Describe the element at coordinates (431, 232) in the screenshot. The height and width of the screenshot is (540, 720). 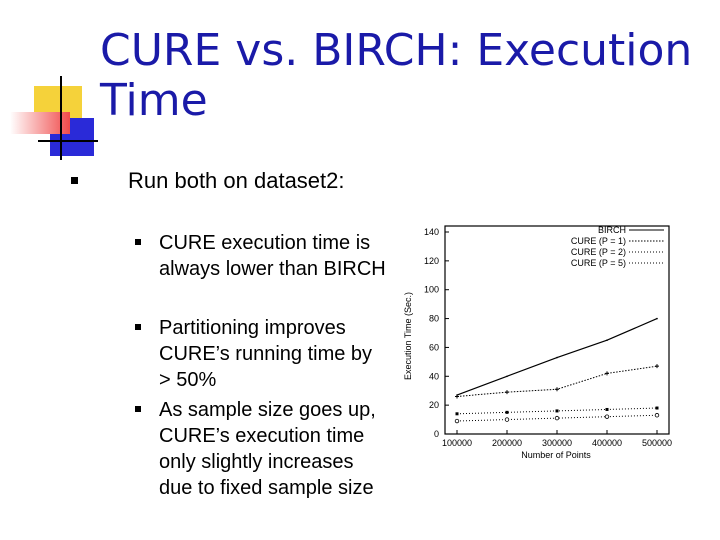
I see `y-tick-label: 140` at that location.